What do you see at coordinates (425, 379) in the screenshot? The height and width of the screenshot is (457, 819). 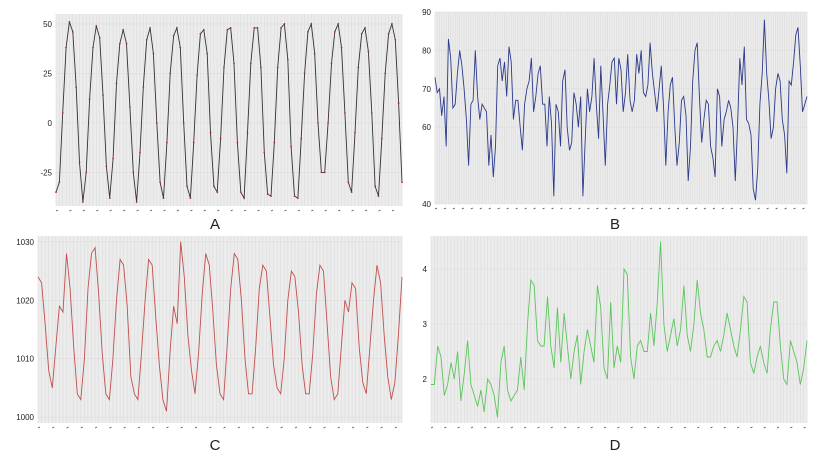 I see `y-tick-label: 2` at bounding box center [425, 379].